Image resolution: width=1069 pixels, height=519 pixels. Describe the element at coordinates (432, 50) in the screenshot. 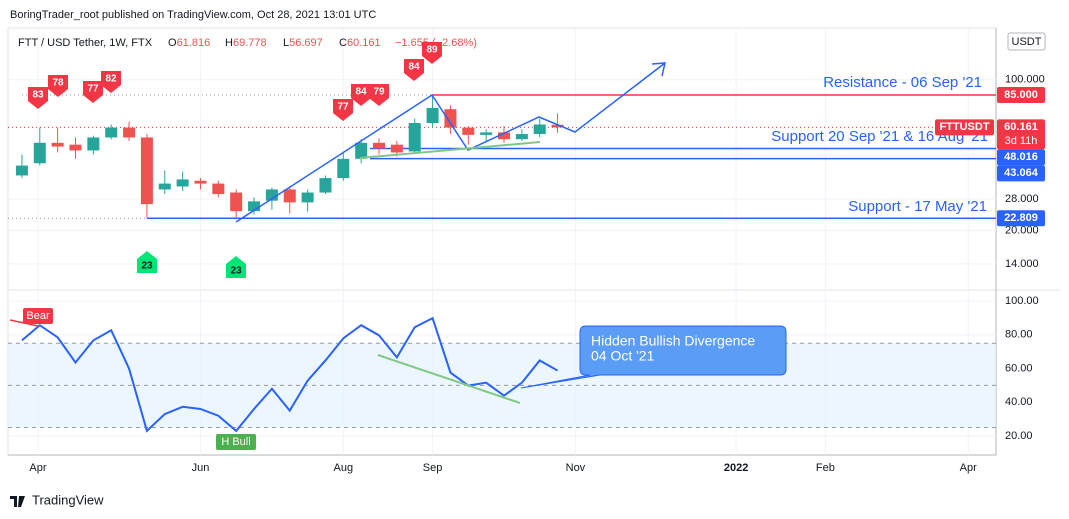

I see `pivot-label: 89` at that location.